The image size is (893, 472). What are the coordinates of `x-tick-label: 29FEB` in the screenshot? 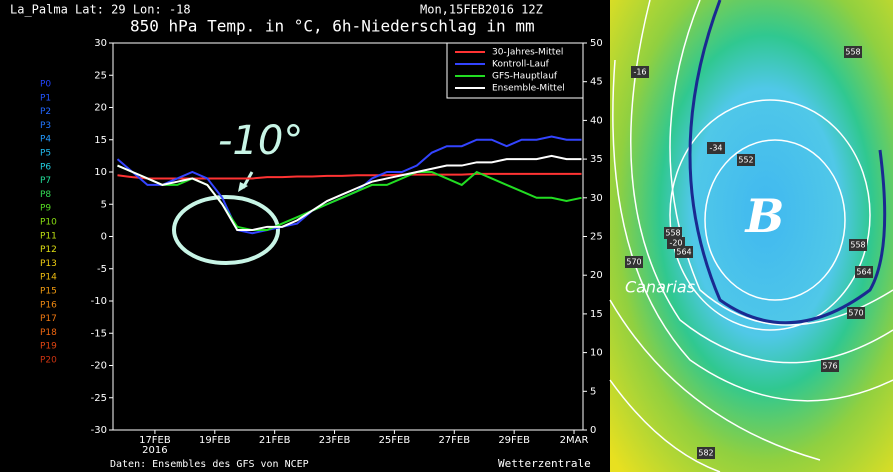 It's located at (514, 440).